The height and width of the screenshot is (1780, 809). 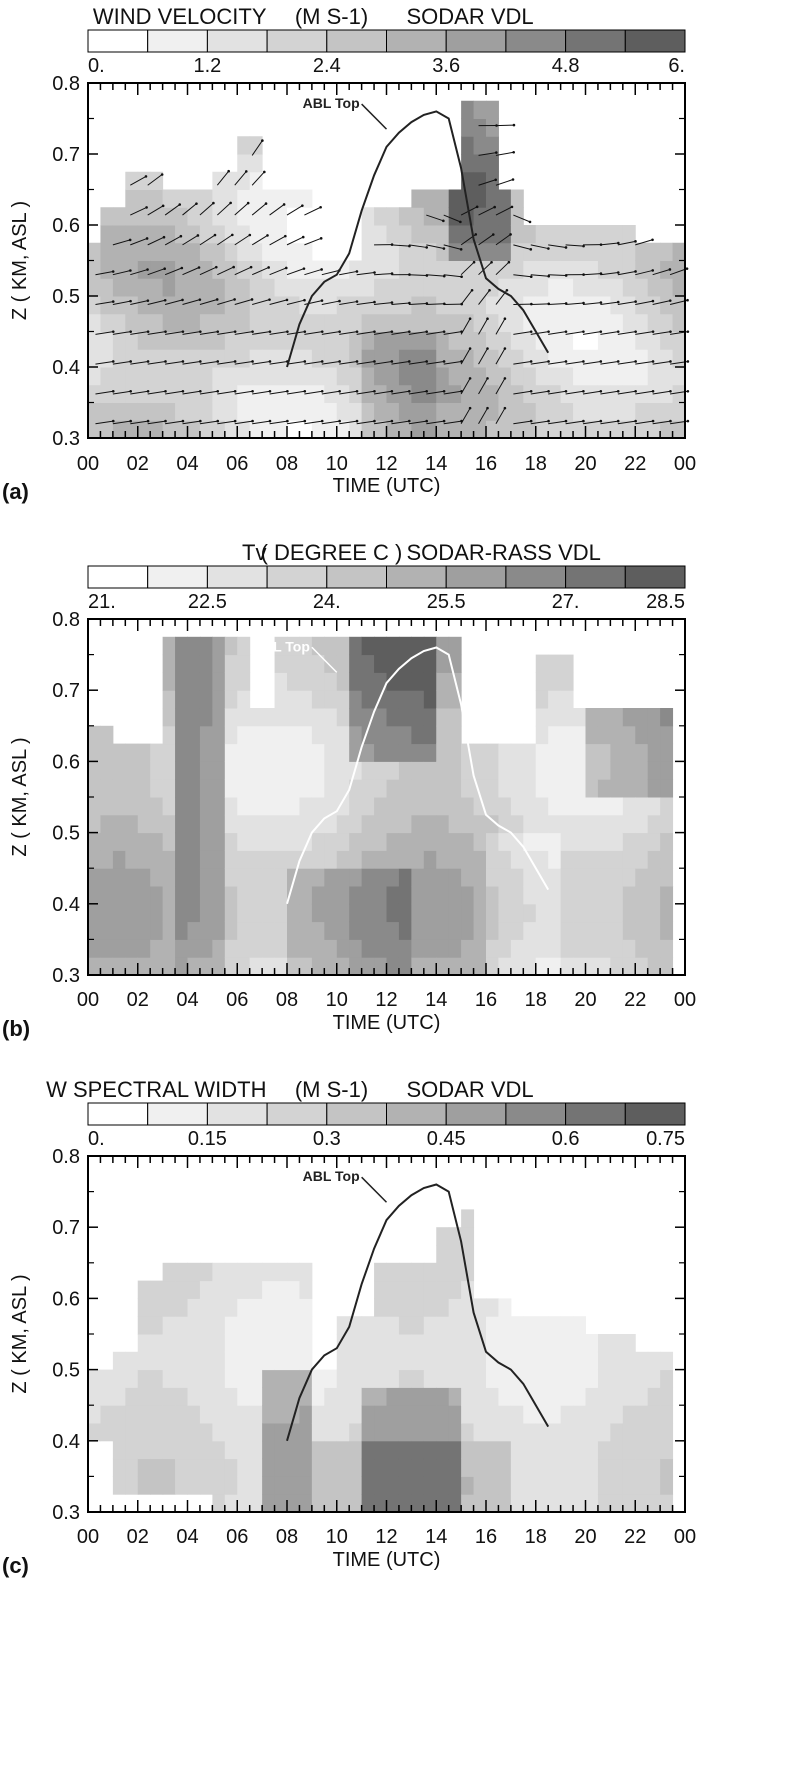 I want to click on colorbar-tick-label: 0.6, so click(x=566, y=1139).